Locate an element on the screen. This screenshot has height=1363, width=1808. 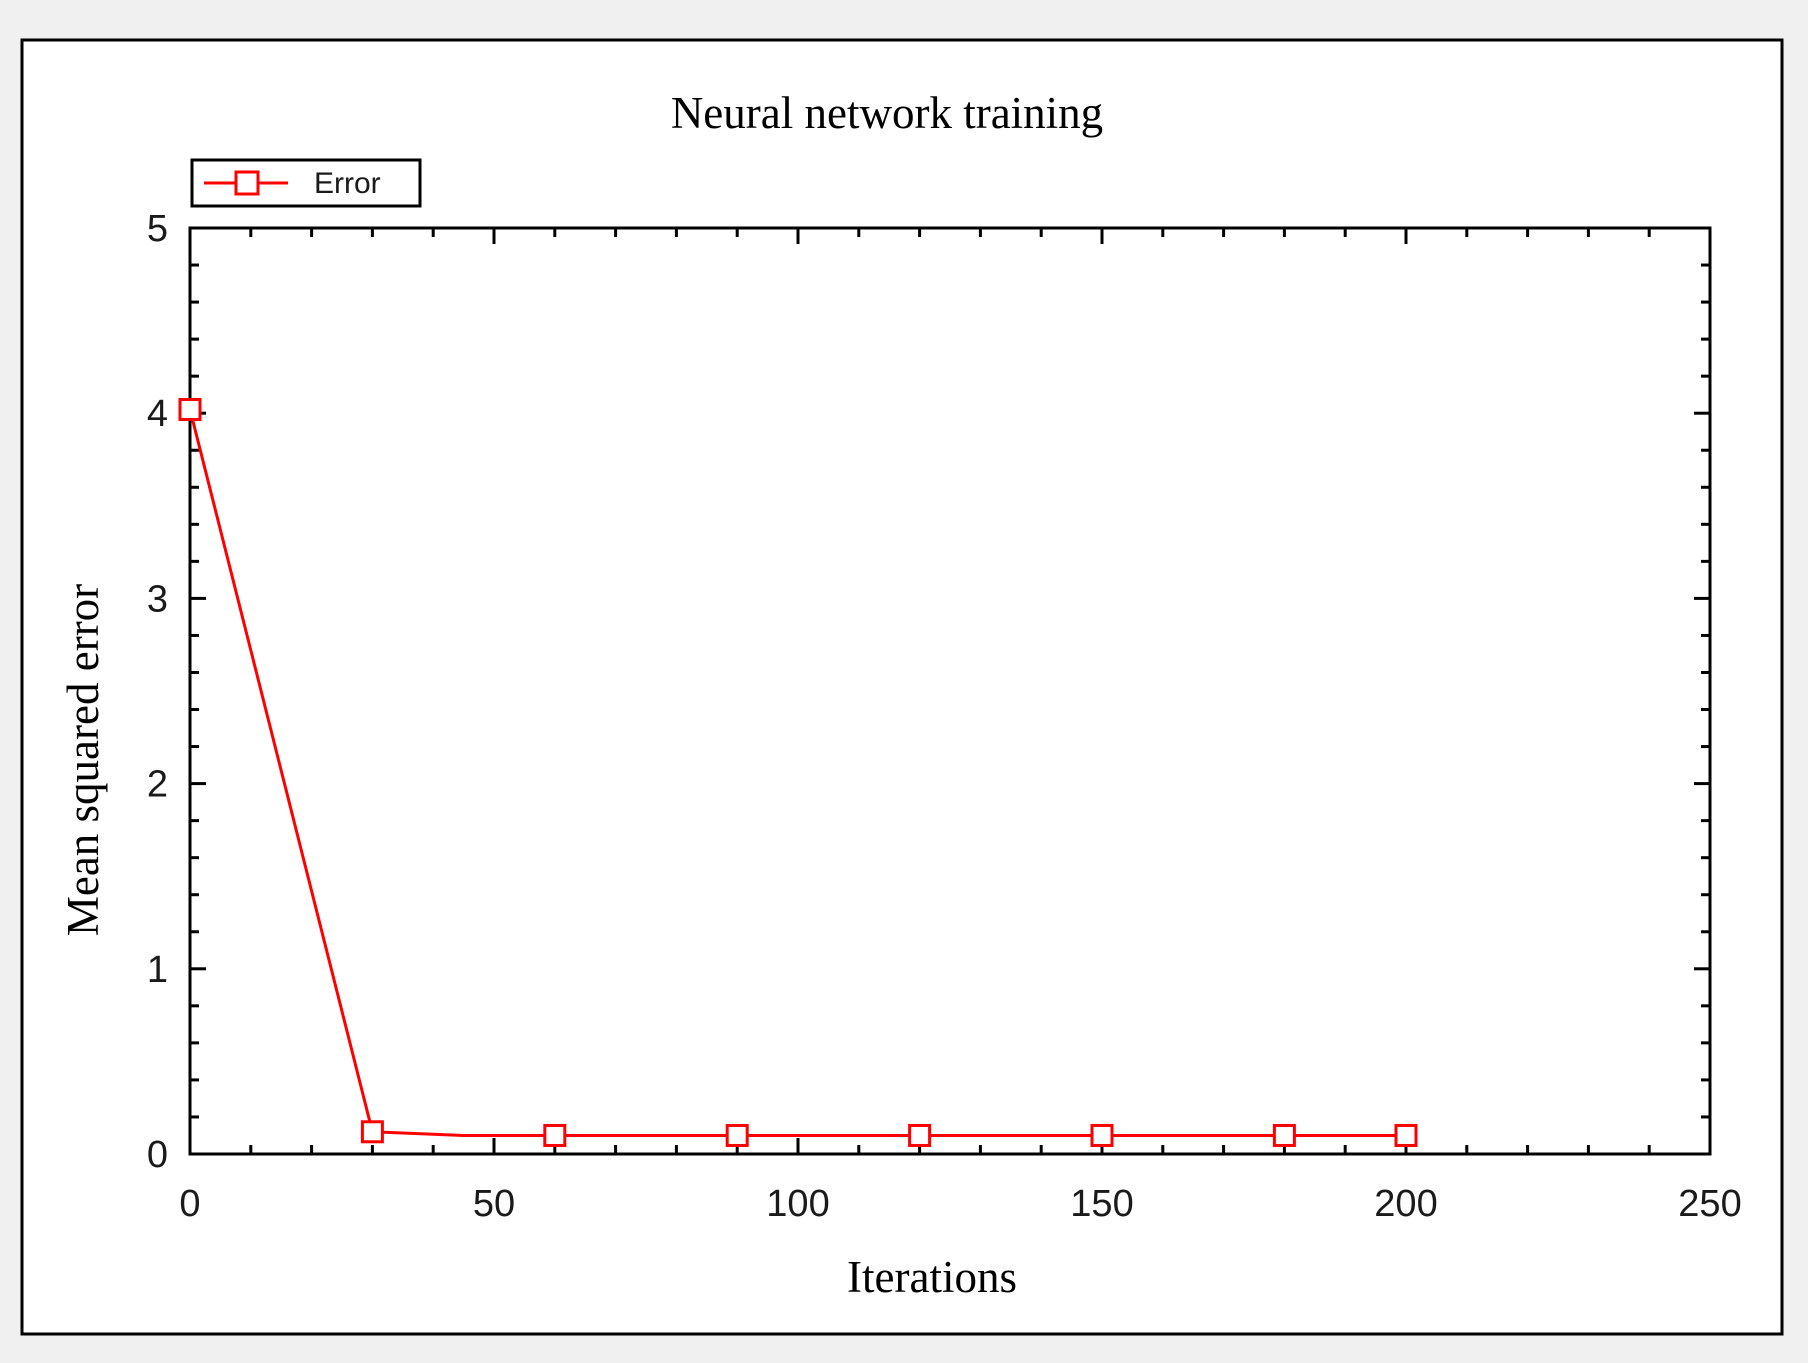
y-tick-label: 4 is located at coordinates (157, 414).